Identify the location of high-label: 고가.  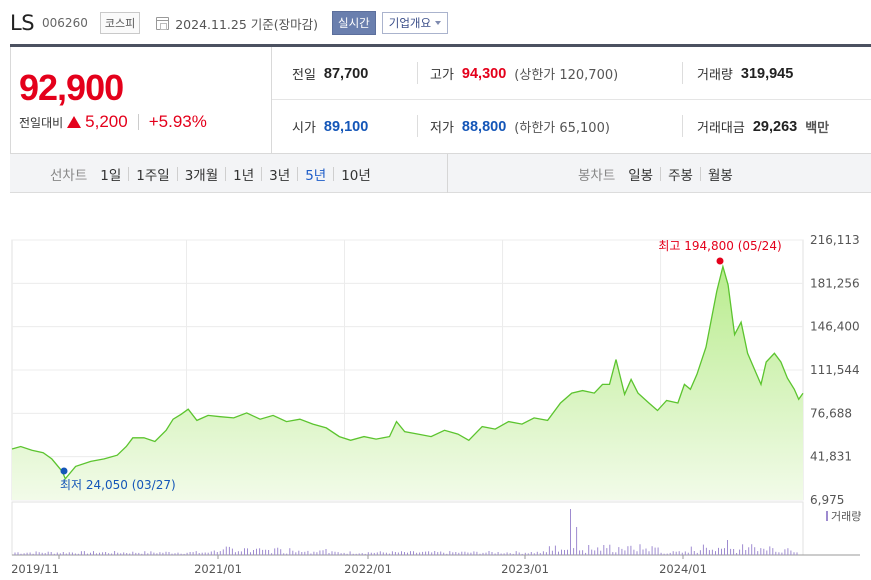
(442, 75).